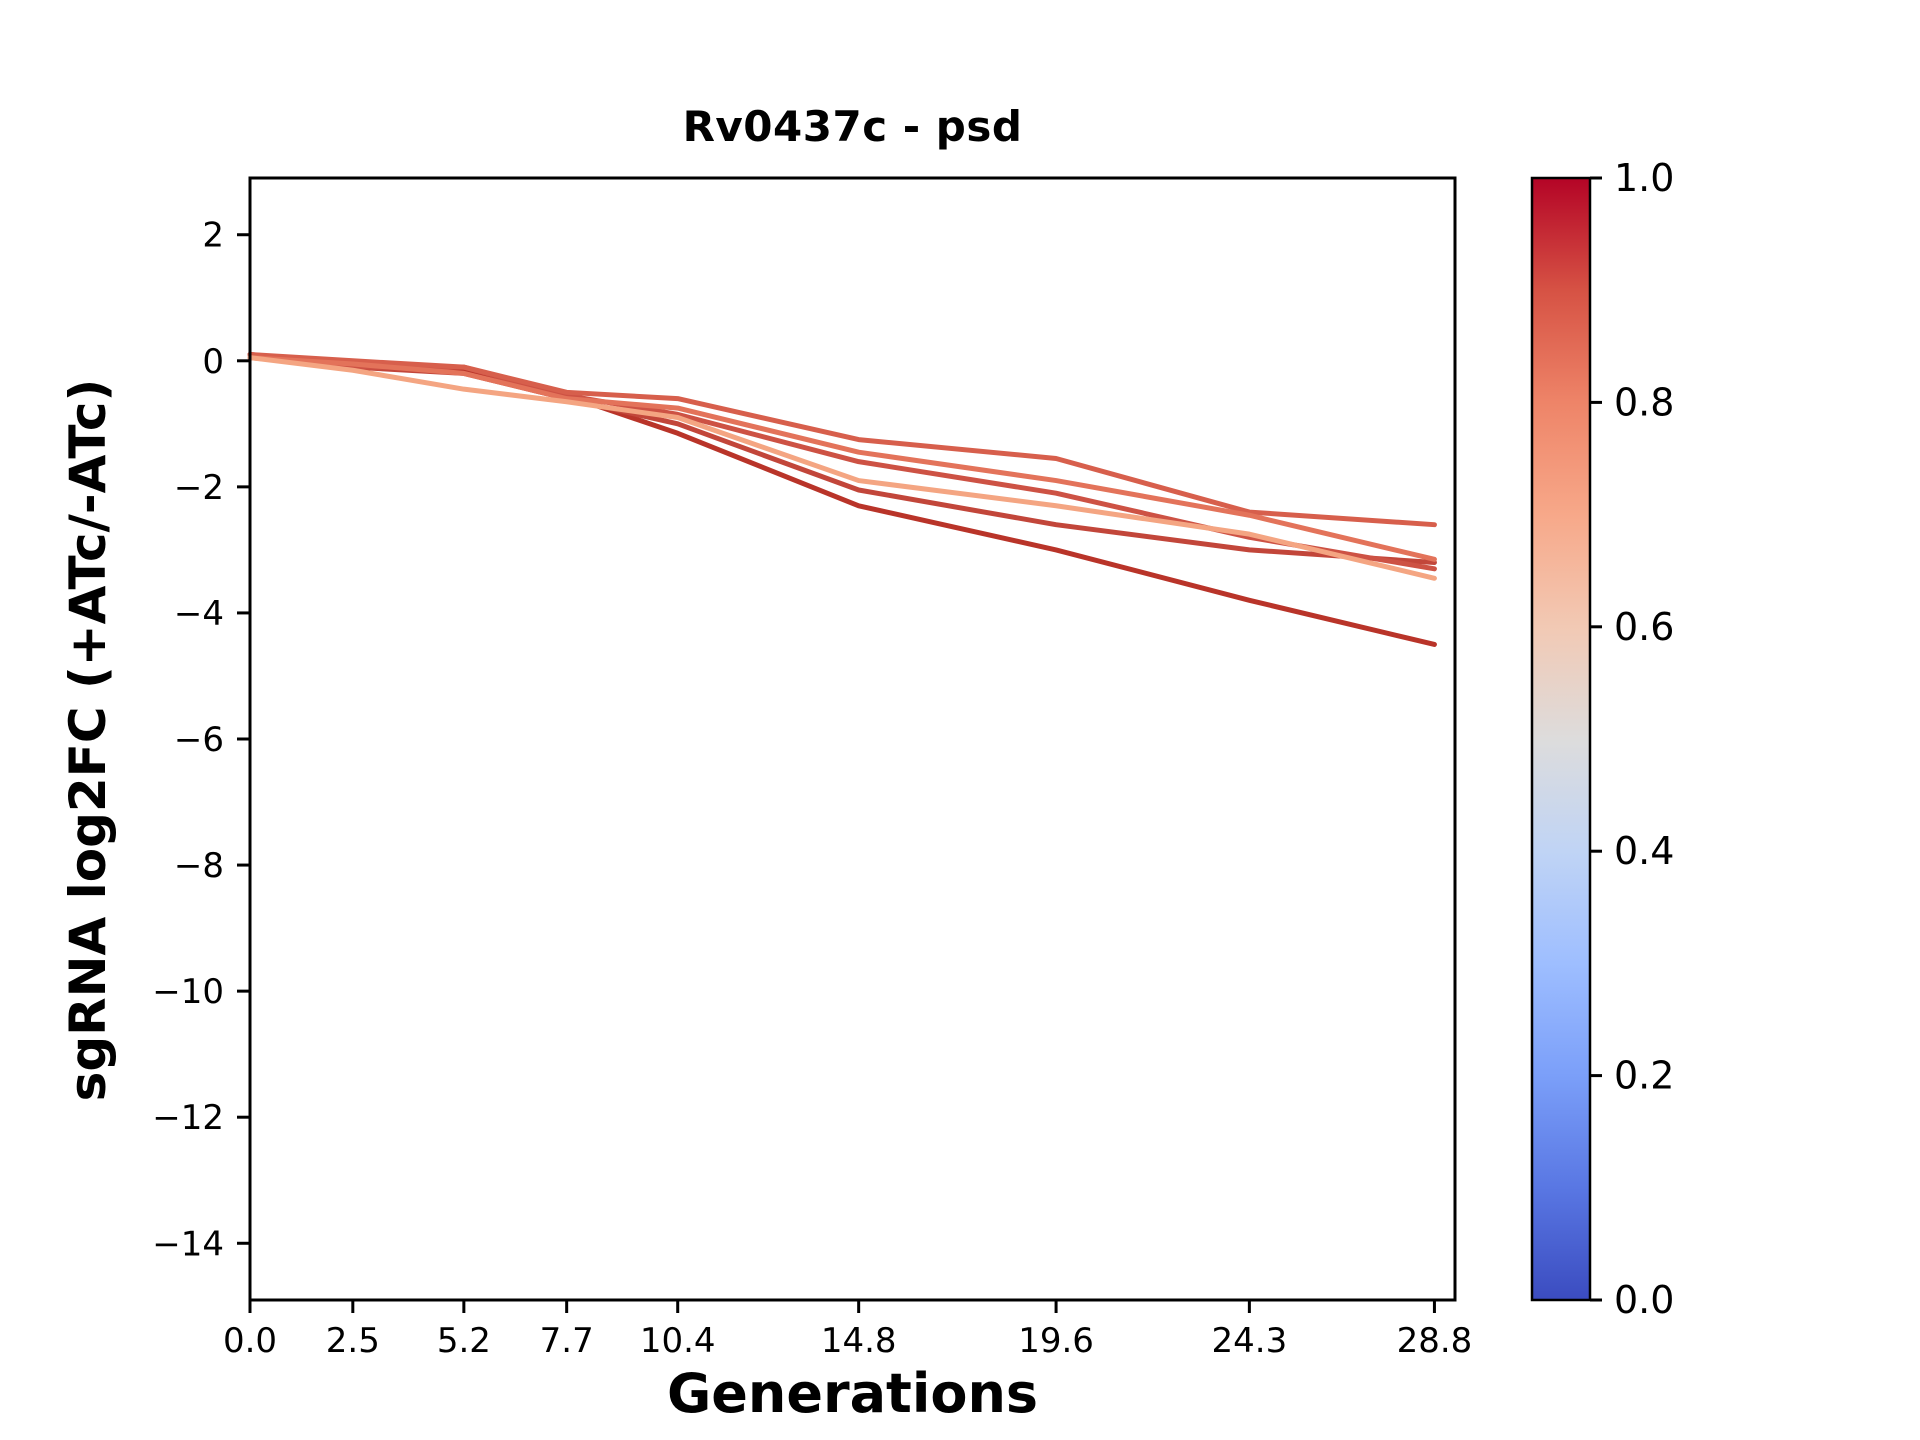  What do you see at coordinates (1644, 1076) in the screenshot?
I see `colorbar-tick-label: 0.2` at bounding box center [1644, 1076].